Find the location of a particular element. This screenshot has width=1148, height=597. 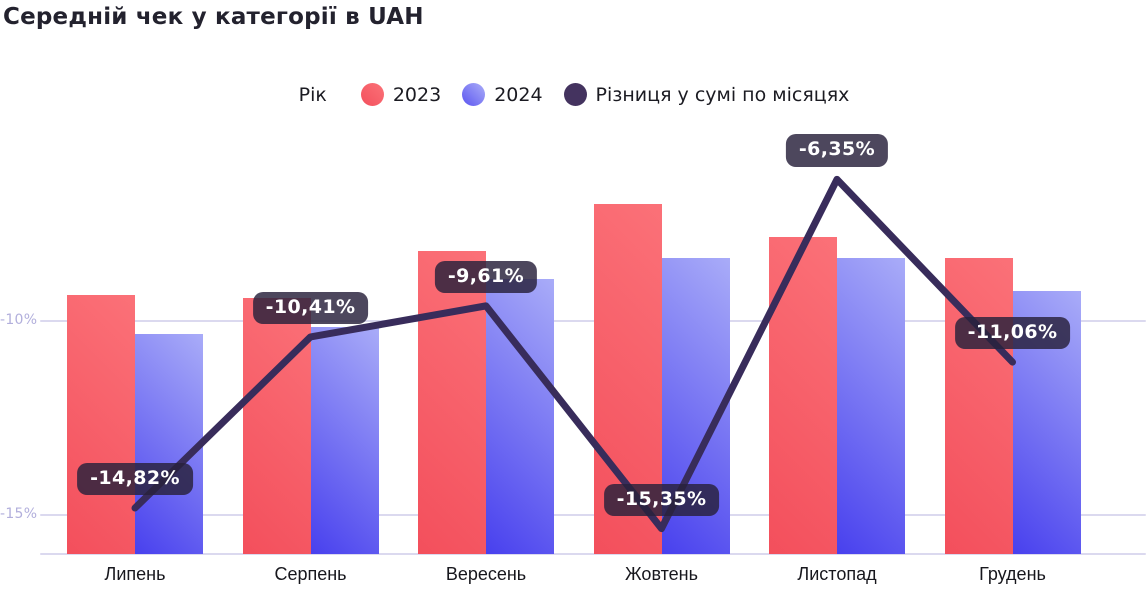

legend-title: Рік is located at coordinates (312, 94).